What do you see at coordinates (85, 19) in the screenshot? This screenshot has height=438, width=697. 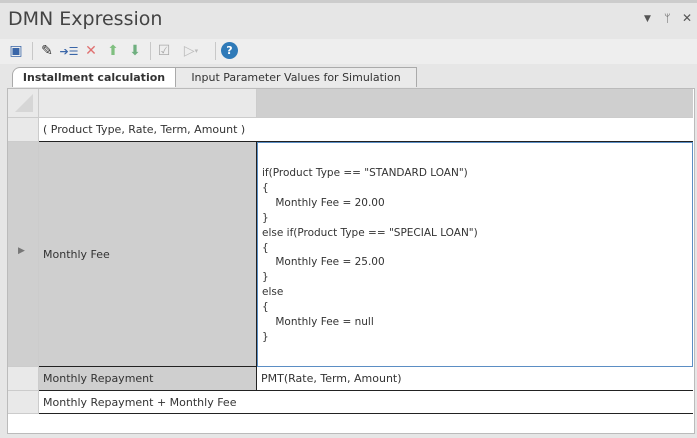 I see `window-title: DMN Expression` at bounding box center [85, 19].